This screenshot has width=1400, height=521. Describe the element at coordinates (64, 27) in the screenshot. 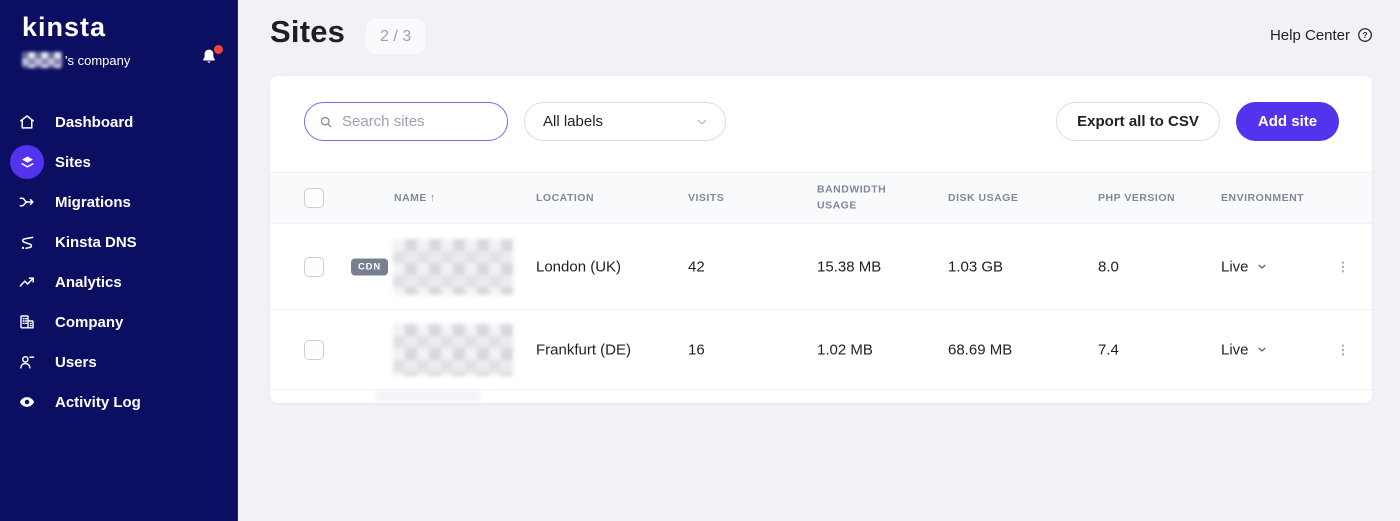

I see `kinsta-logo: kinsta` at that location.